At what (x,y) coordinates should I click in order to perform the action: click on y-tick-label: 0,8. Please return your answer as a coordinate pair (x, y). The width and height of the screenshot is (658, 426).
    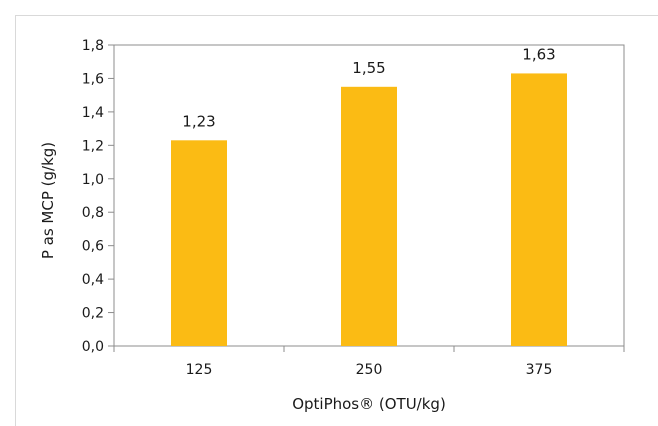
    Looking at the image, I should click on (93, 213).